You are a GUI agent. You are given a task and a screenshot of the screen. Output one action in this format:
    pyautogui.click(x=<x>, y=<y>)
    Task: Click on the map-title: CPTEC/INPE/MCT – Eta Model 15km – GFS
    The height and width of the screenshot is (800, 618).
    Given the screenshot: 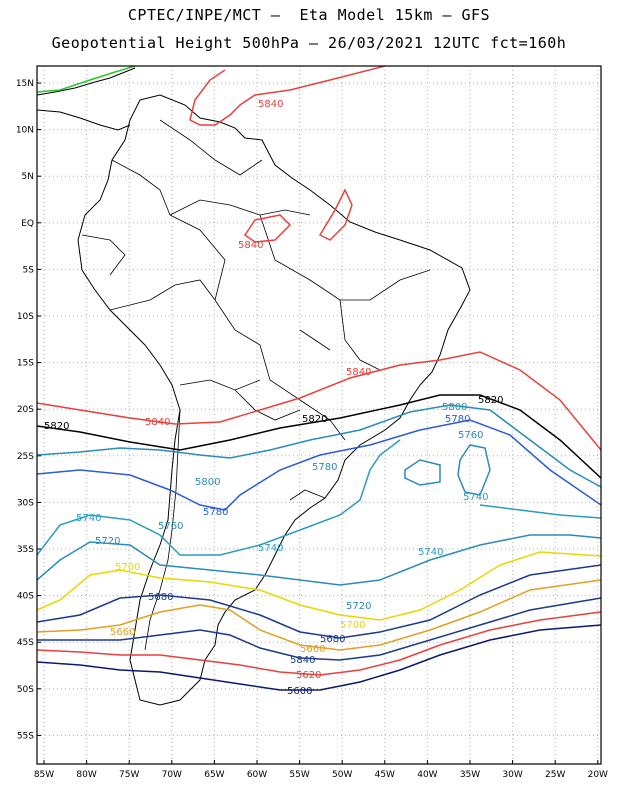 What is the action you would take?
    pyautogui.click(x=309, y=15)
    